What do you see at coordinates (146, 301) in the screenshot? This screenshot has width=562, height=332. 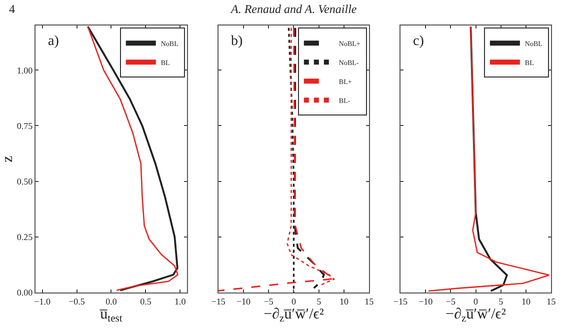 I see `x-tick-label: 0.5` at bounding box center [146, 301].